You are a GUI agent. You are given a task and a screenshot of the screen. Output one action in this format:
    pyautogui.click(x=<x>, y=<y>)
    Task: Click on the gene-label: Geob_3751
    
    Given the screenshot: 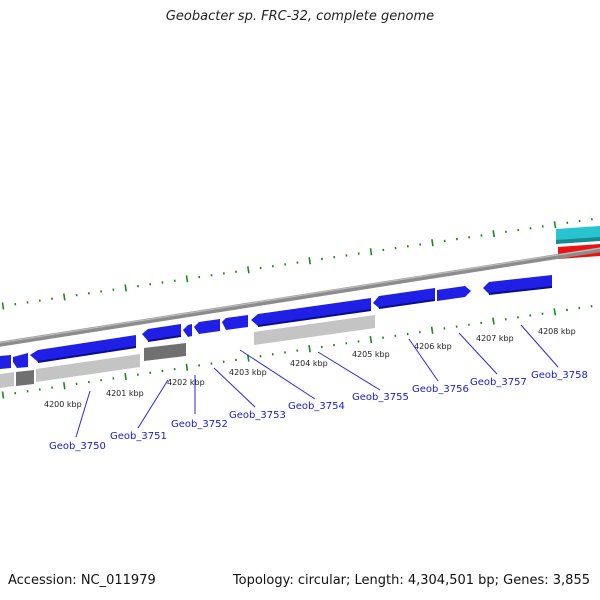 What is the action you would take?
    pyautogui.click(x=138, y=436)
    